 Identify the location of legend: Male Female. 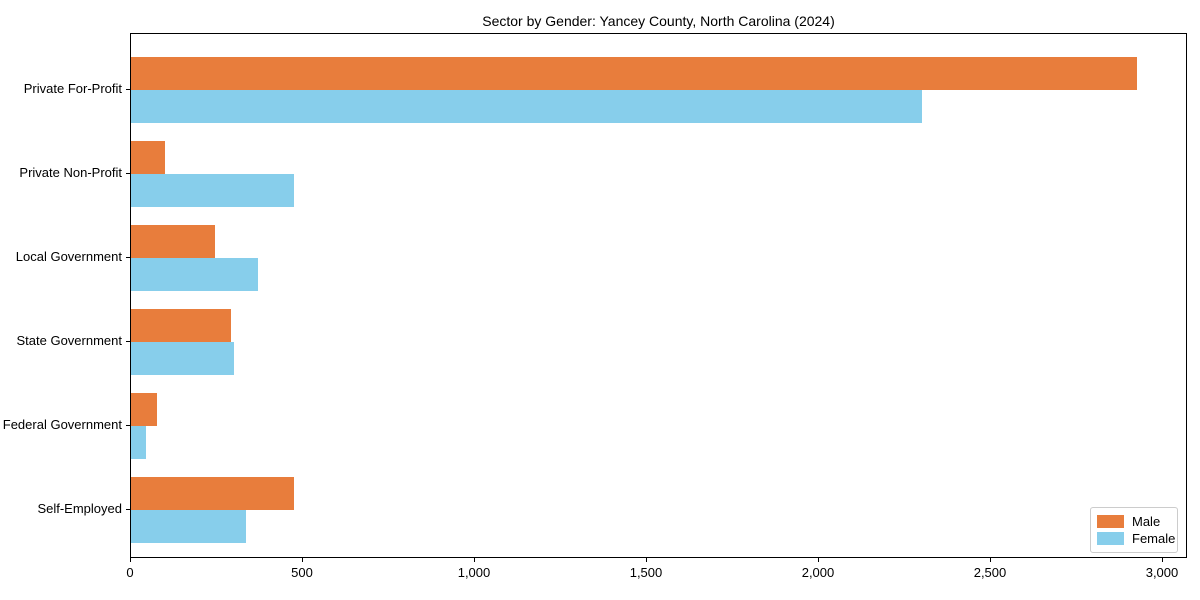
(1134, 530).